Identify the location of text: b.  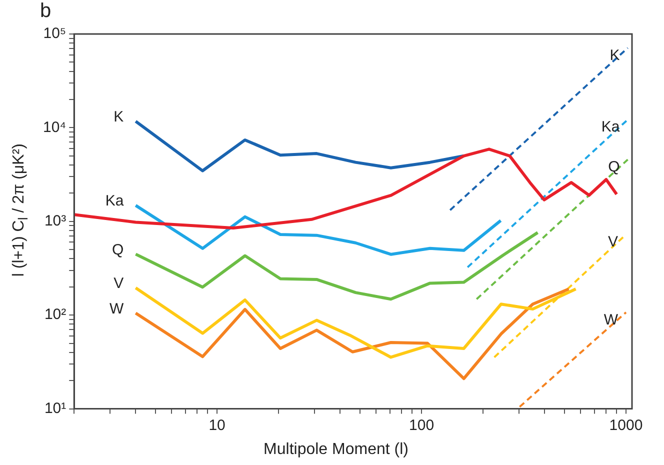
(46, 11).